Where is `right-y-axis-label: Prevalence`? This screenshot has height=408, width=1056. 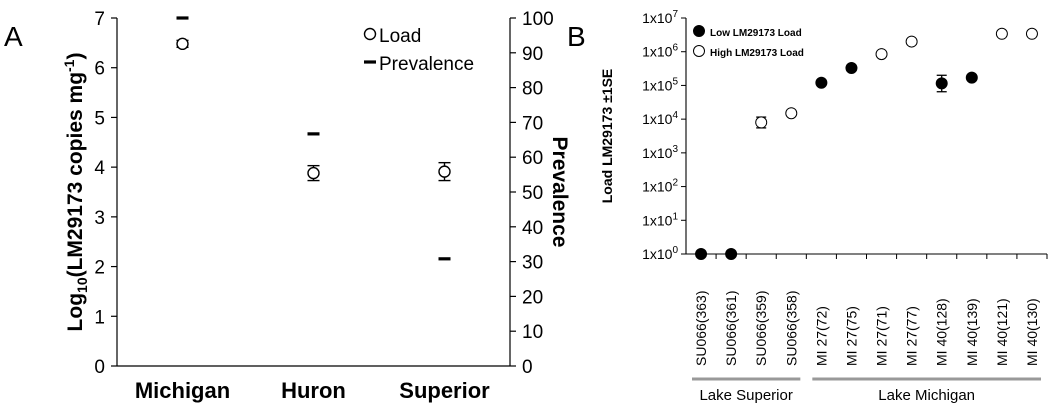
right-y-axis-label: Prevalence is located at coordinates (559, 192).